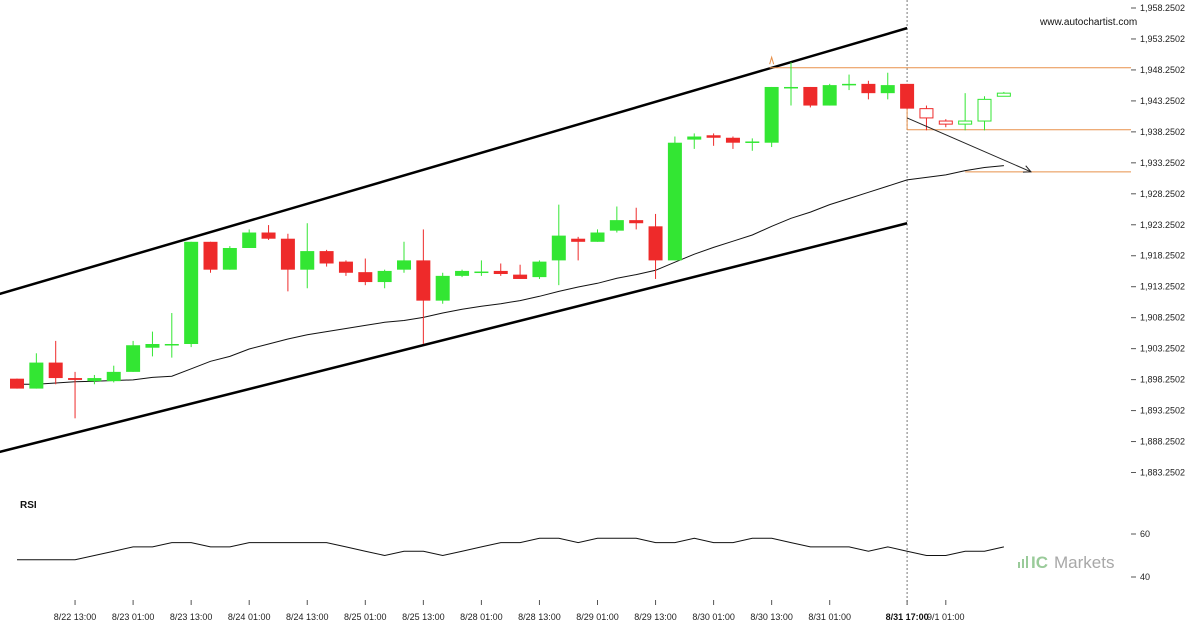 The width and height of the screenshot is (1200, 635). Describe the element at coordinates (1162, 194) in the screenshot. I see `y-tick-label: 1,928.2502` at that location.